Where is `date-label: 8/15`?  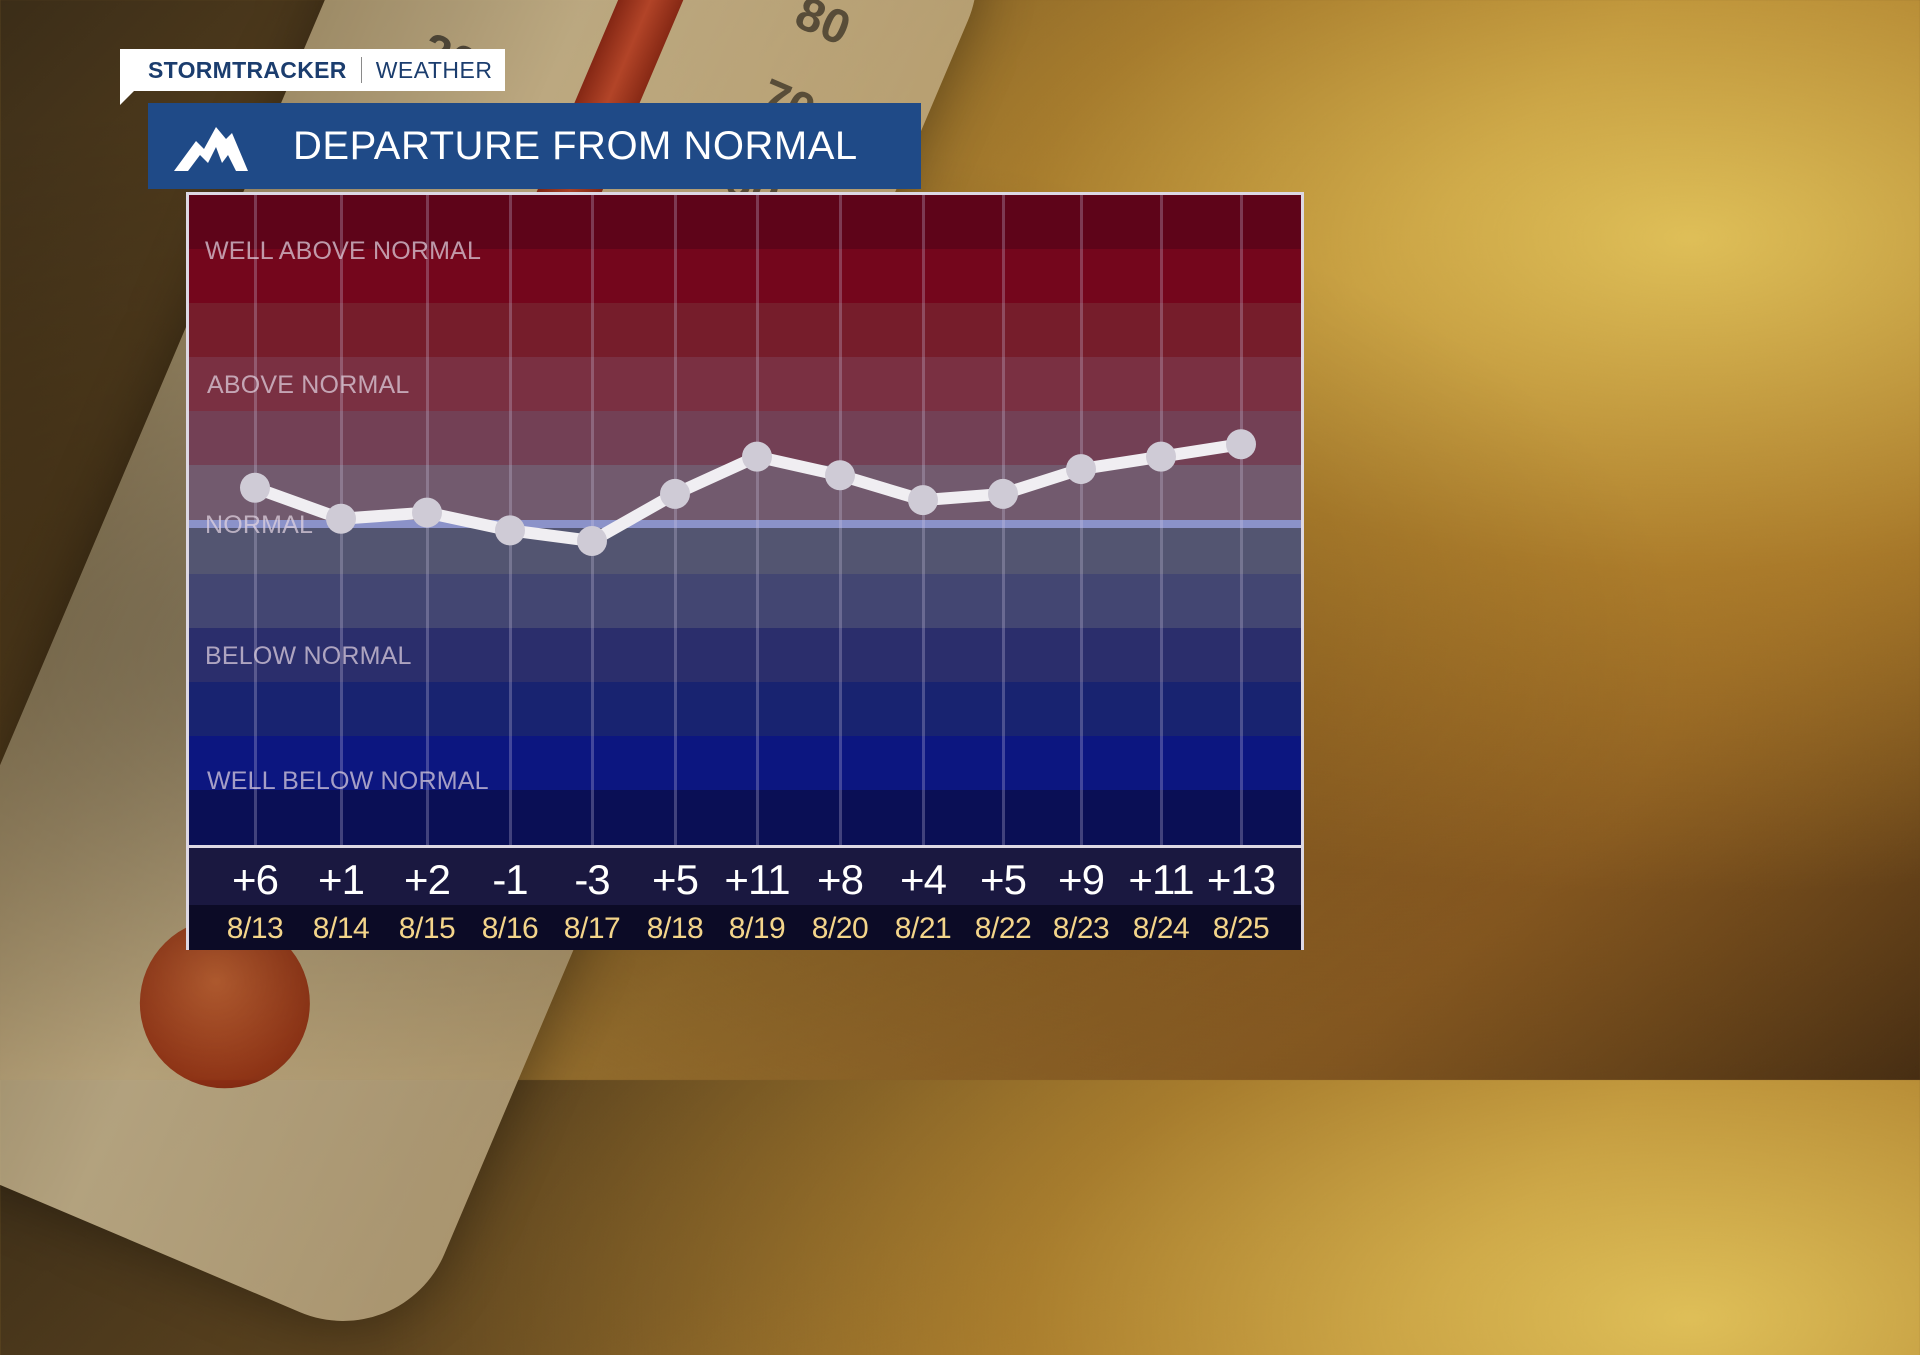
date-label: 8/15 is located at coordinates (427, 928).